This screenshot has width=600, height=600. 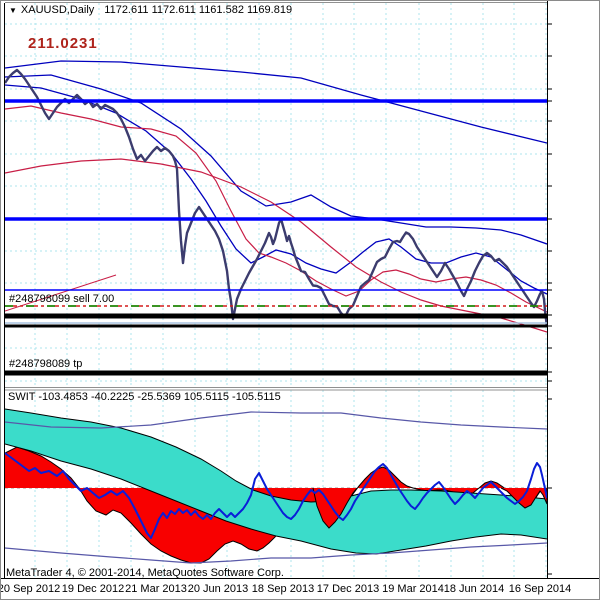 I want to click on time-tick-label: 17 Dec 2013, so click(x=348, y=589).